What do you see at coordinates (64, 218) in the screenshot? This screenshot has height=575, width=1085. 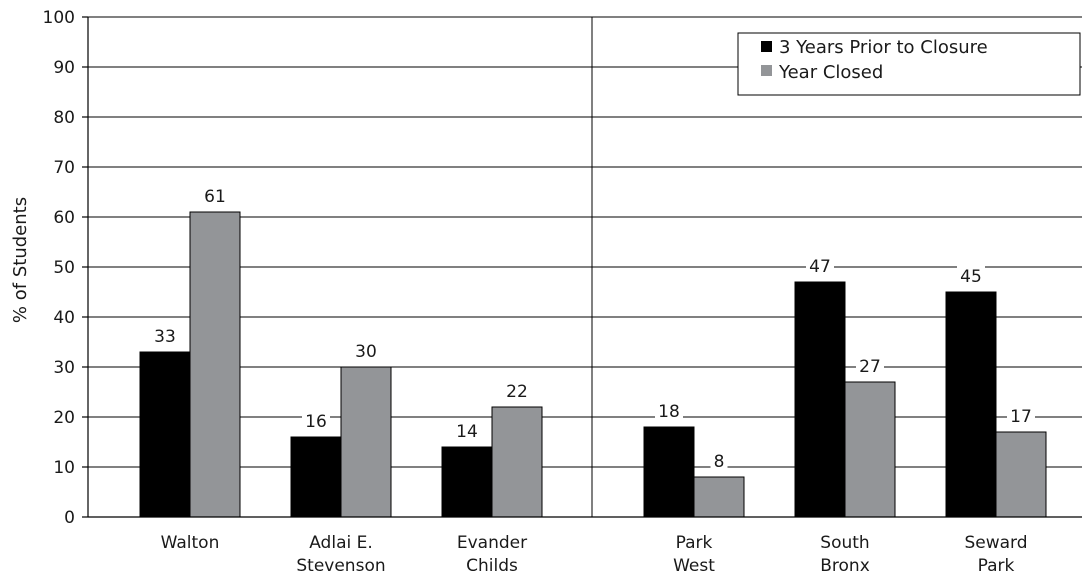 I see `y-tick-label-60: 60` at bounding box center [64, 218].